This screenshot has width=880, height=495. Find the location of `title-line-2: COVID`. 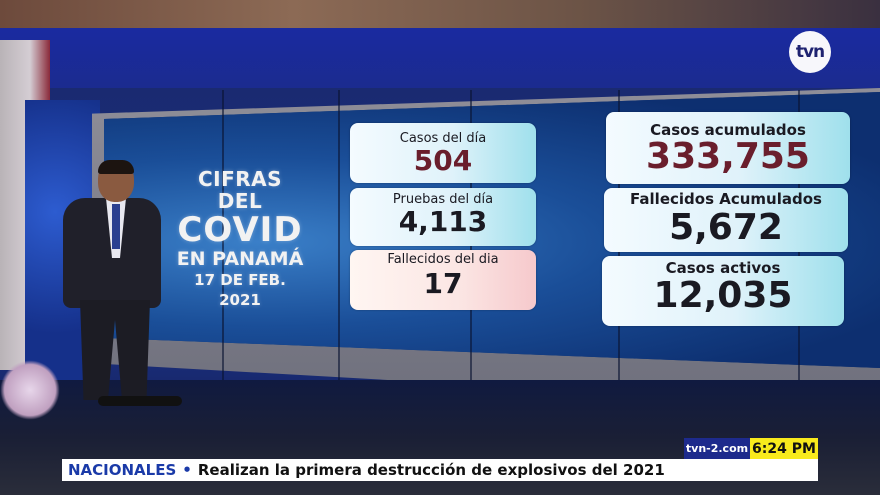

title-line-2: COVID is located at coordinates (240, 230).